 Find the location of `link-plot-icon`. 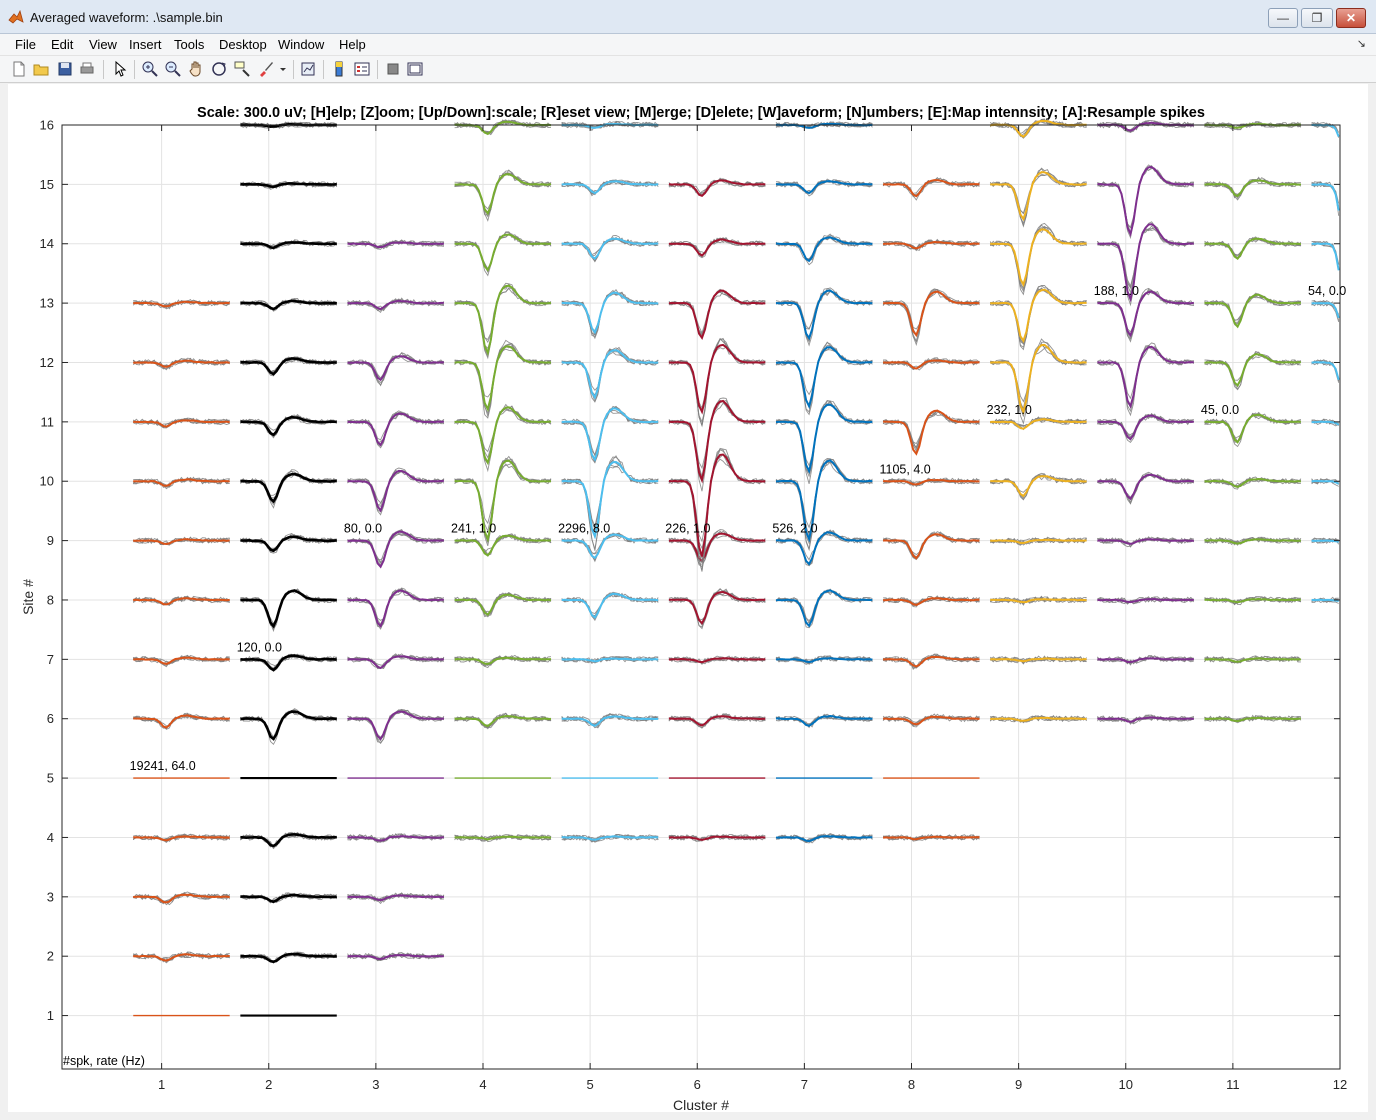

link-plot-icon is located at coordinates (308, 69).